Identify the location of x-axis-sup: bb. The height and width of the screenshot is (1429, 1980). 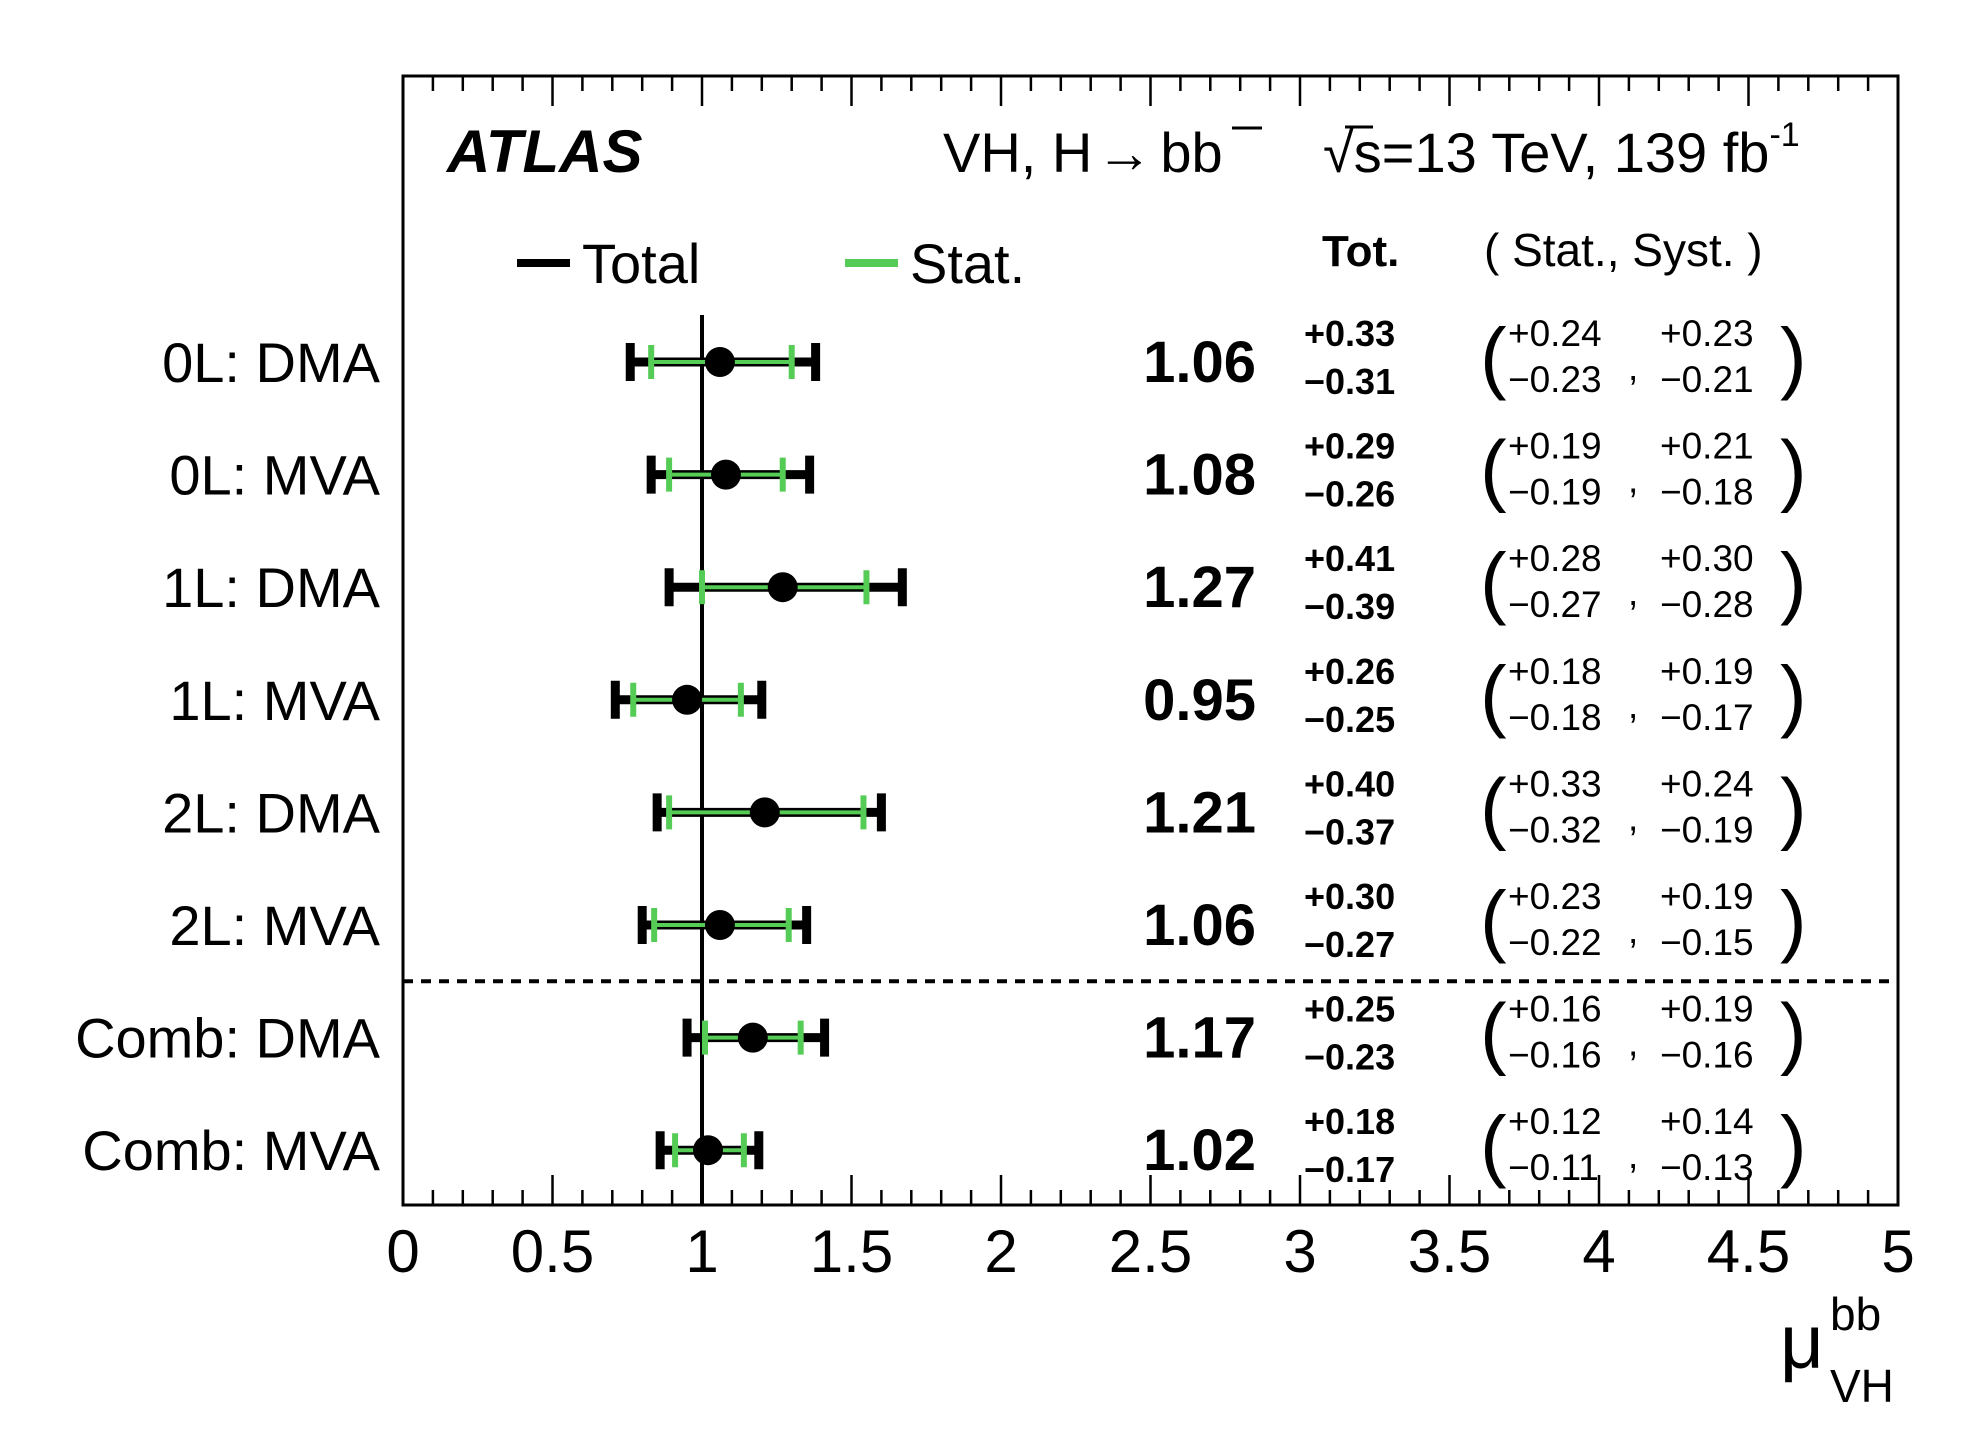
(1855, 1314).